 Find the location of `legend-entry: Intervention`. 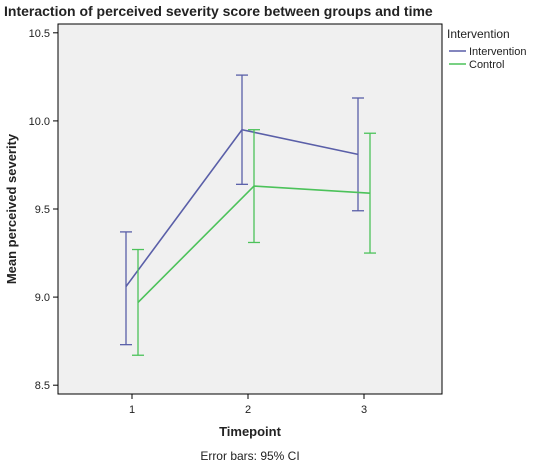

legend-entry: Intervention is located at coordinates (497, 52).